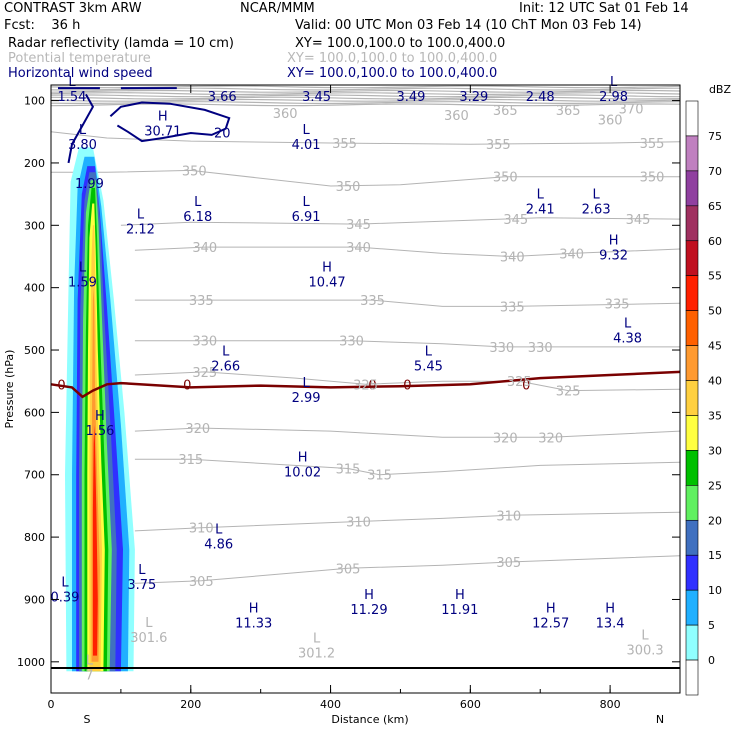 This screenshot has width=740, height=740. I want to click on theta-label: 370, so click(631, 110).